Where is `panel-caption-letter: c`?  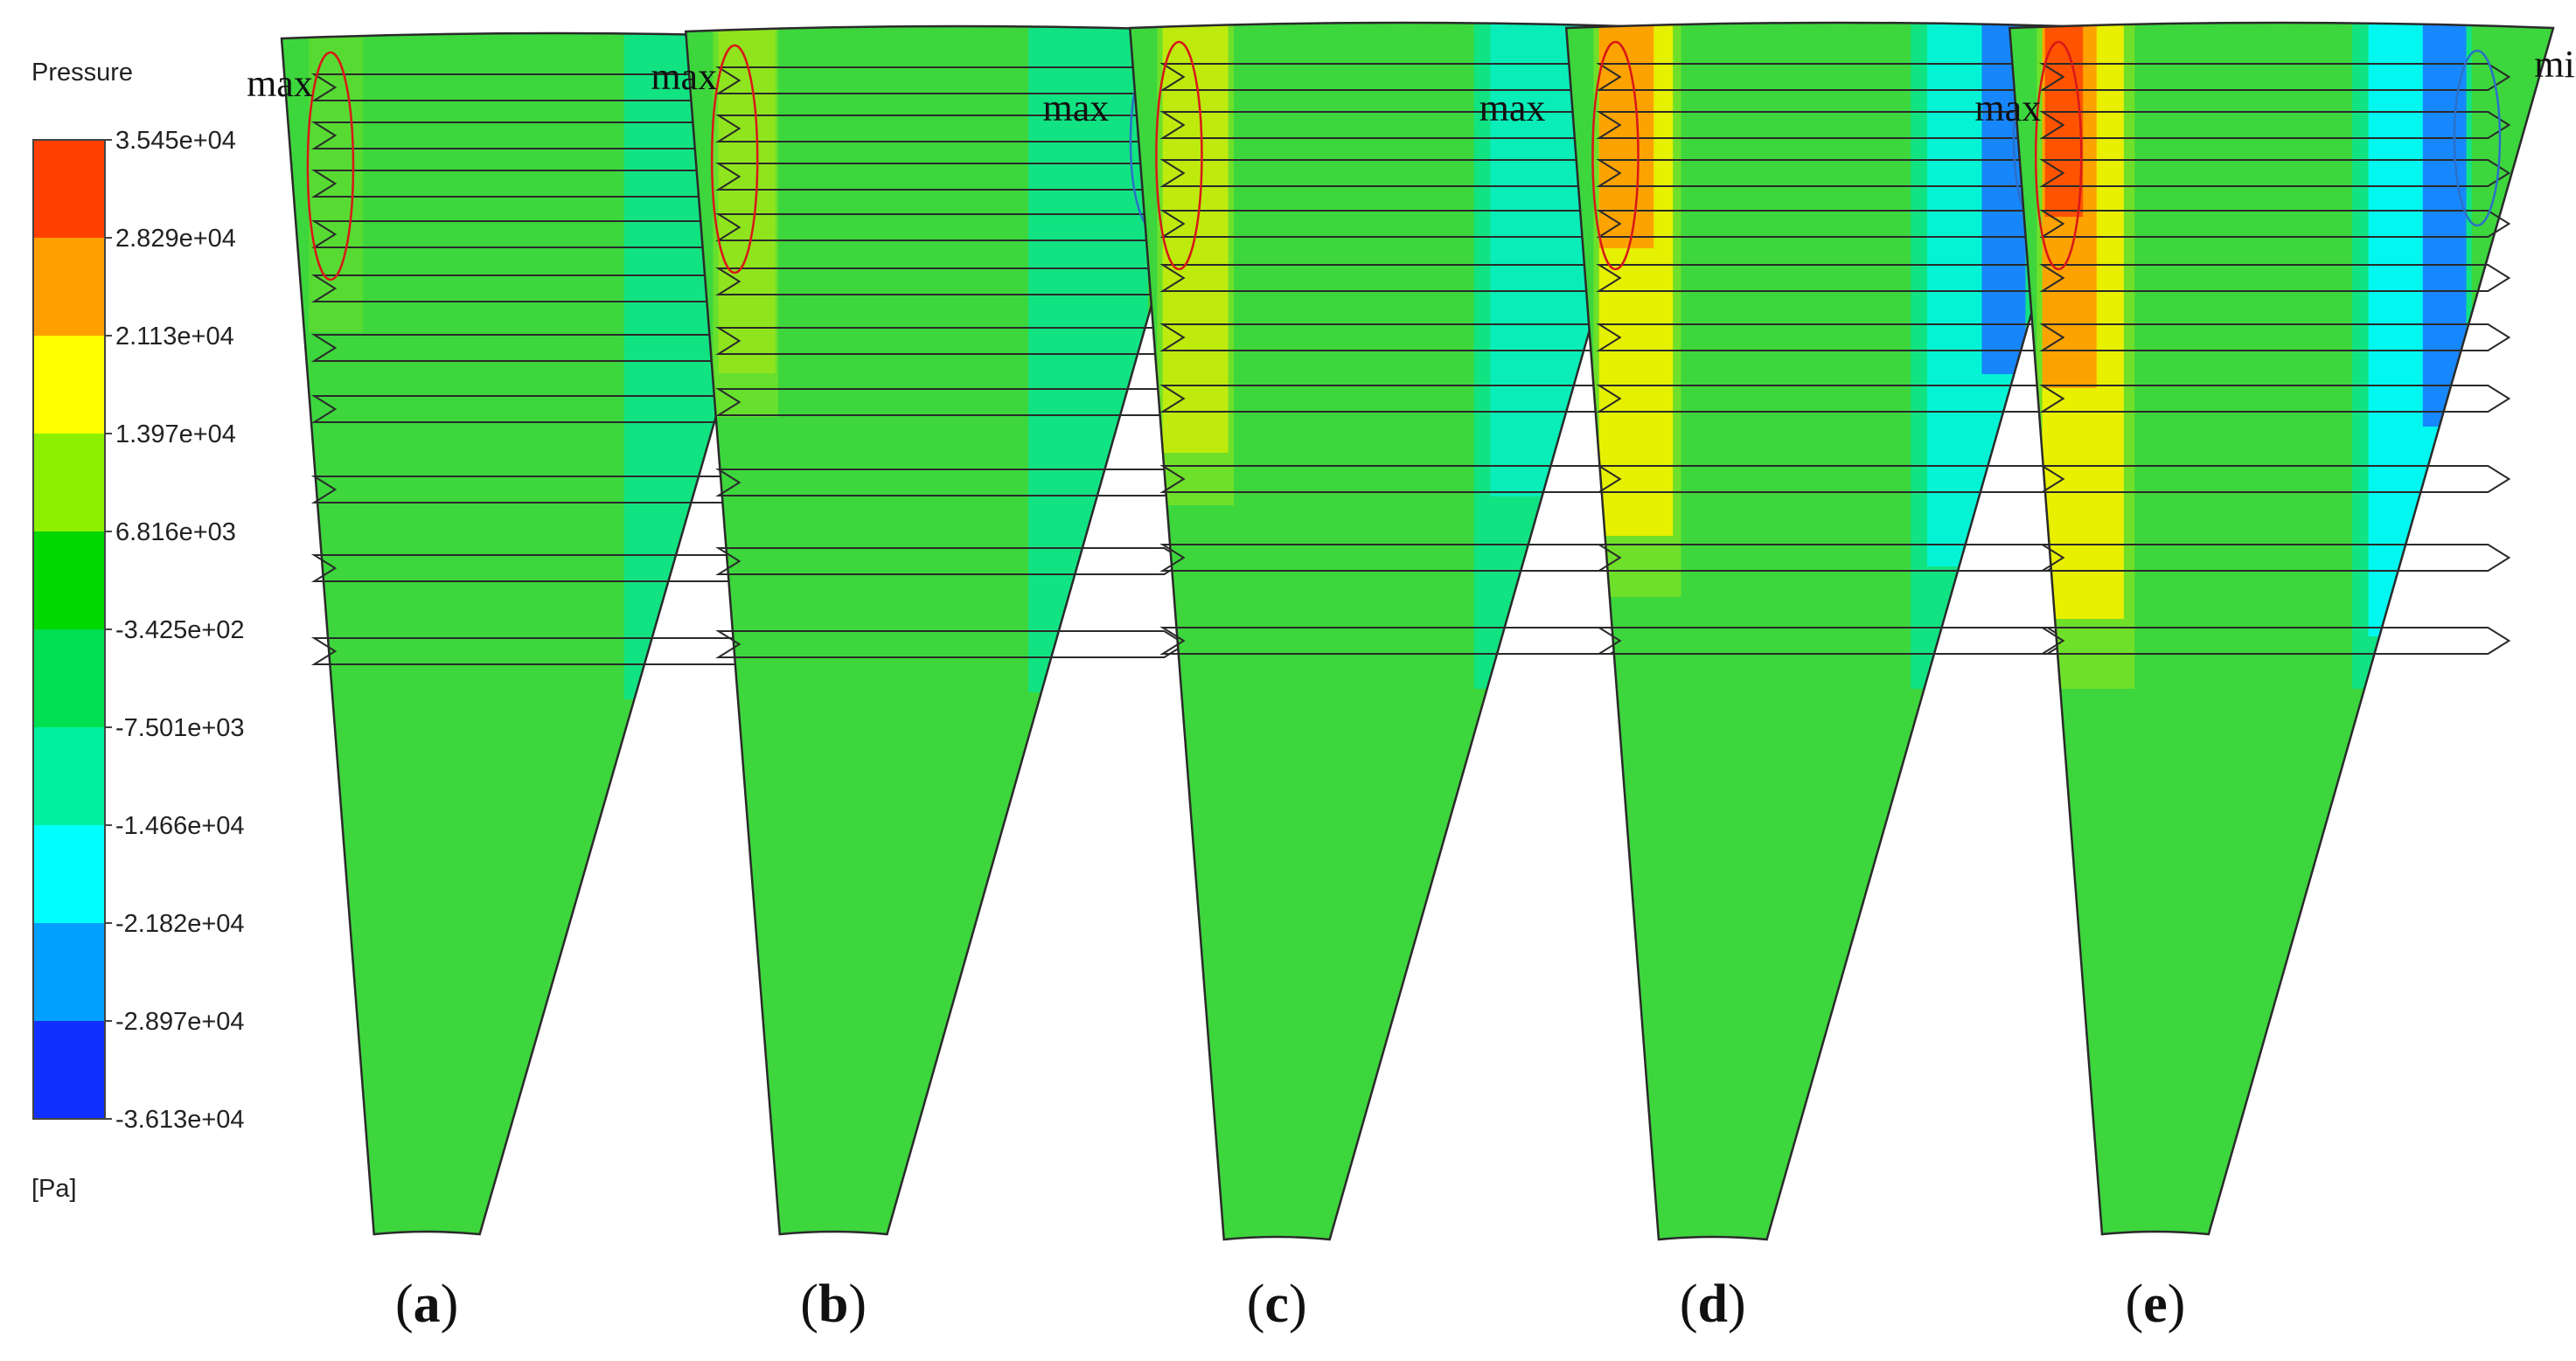 panel-caption-letter: c is located at coordinates (1276, 1304).